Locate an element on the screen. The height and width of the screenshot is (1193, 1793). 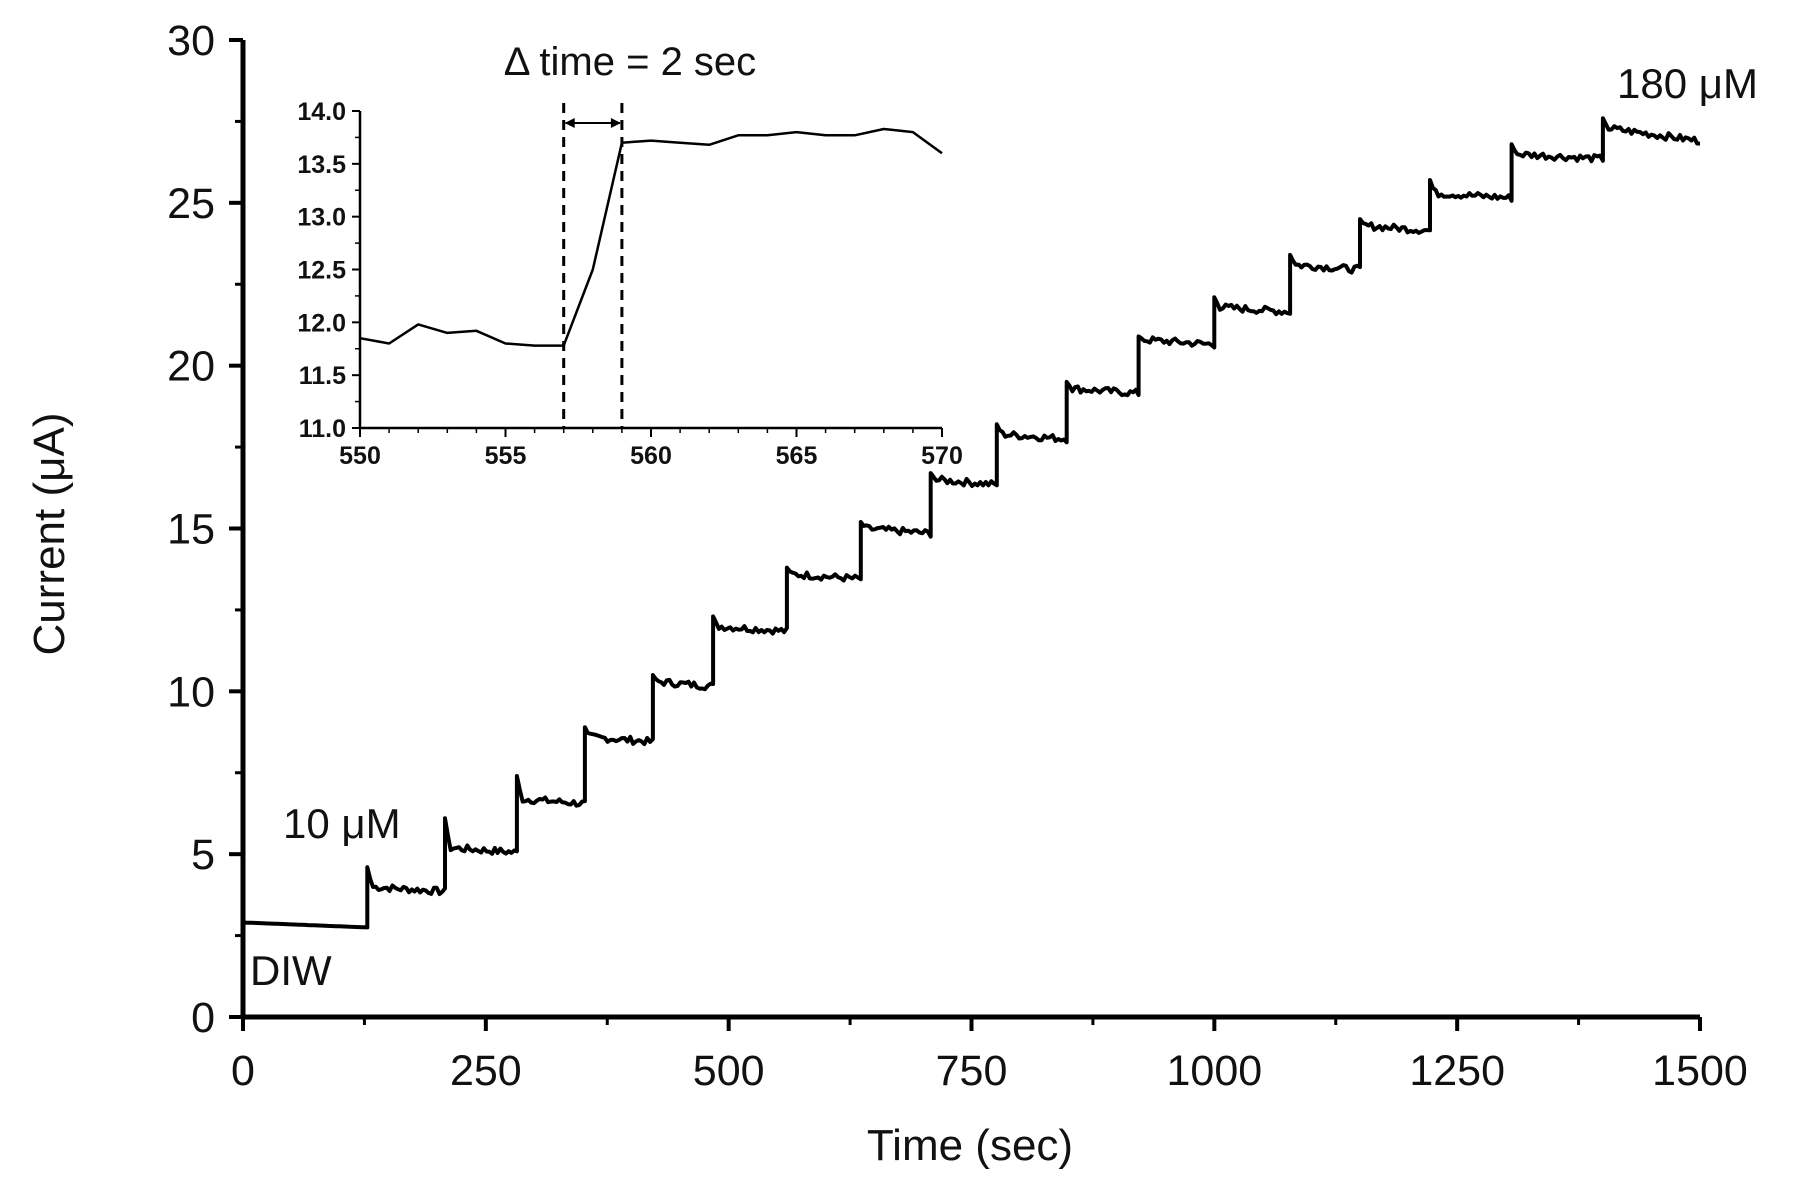
inset-trace-line is located at coordinates (651, 237).